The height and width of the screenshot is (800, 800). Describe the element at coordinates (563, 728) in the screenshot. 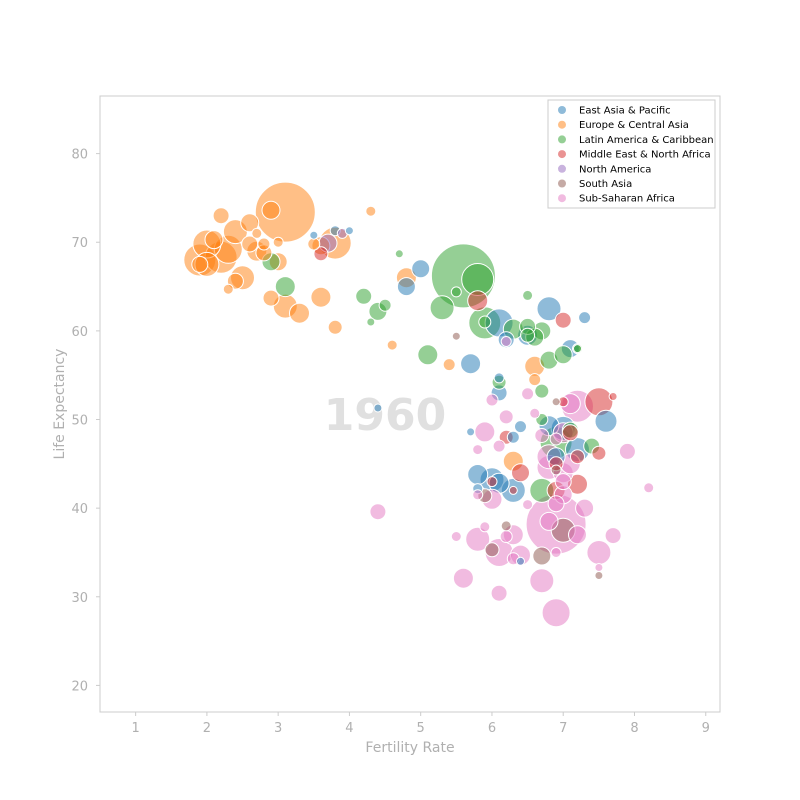

I see `x-tick-label-7: 7` at that location.